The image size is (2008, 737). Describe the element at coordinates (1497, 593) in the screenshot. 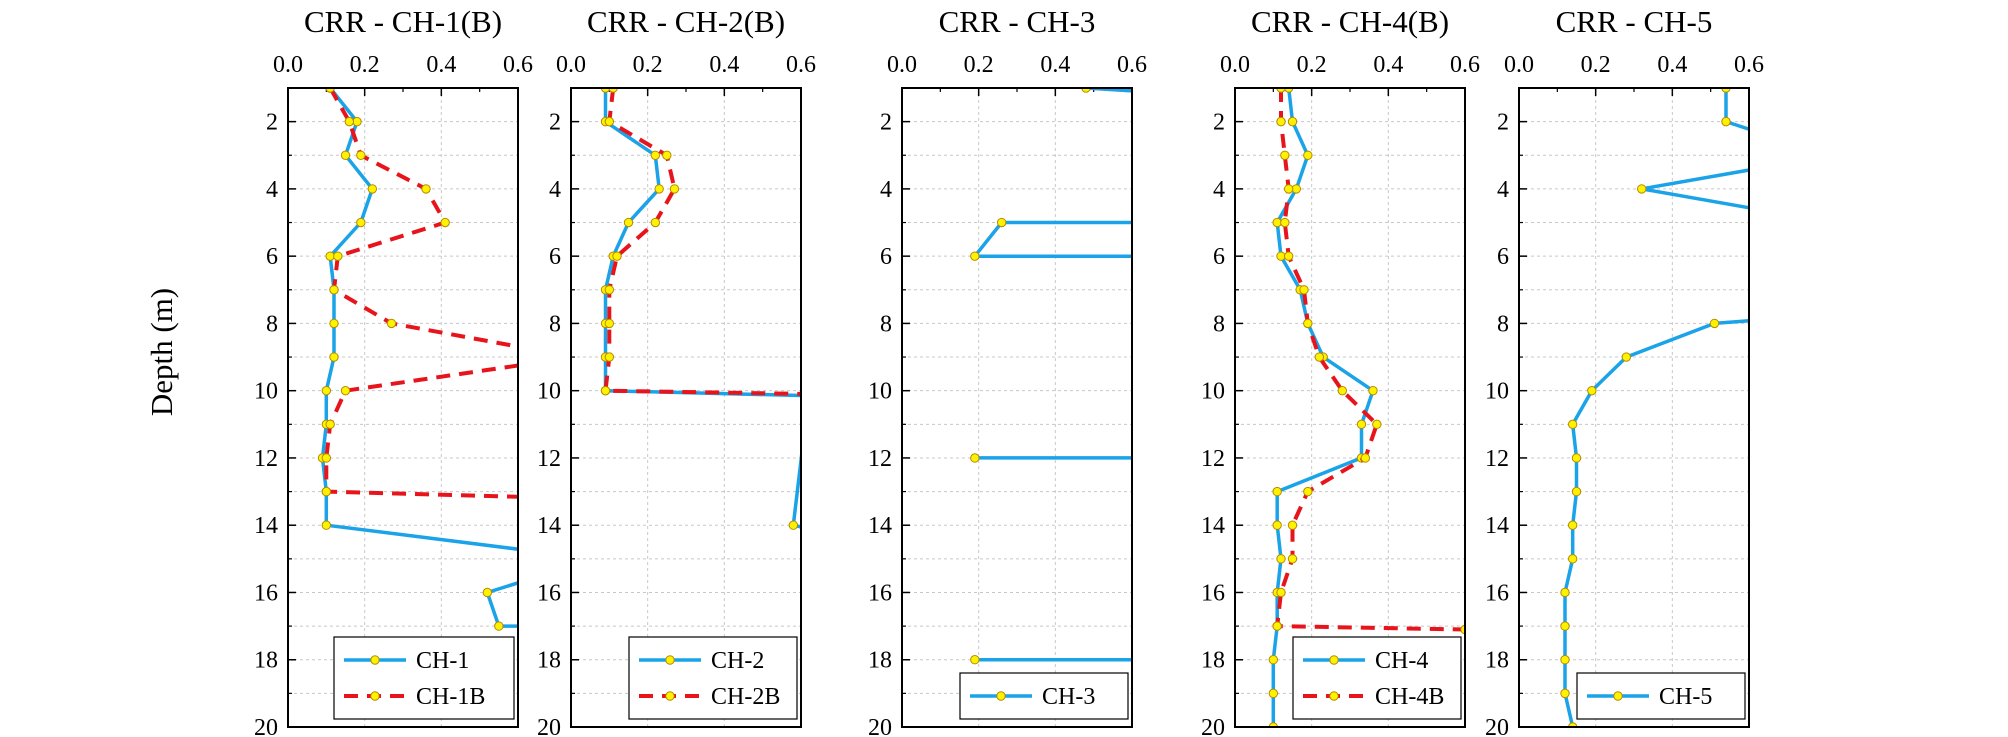

I see `y-tick-label: 16` at that location.